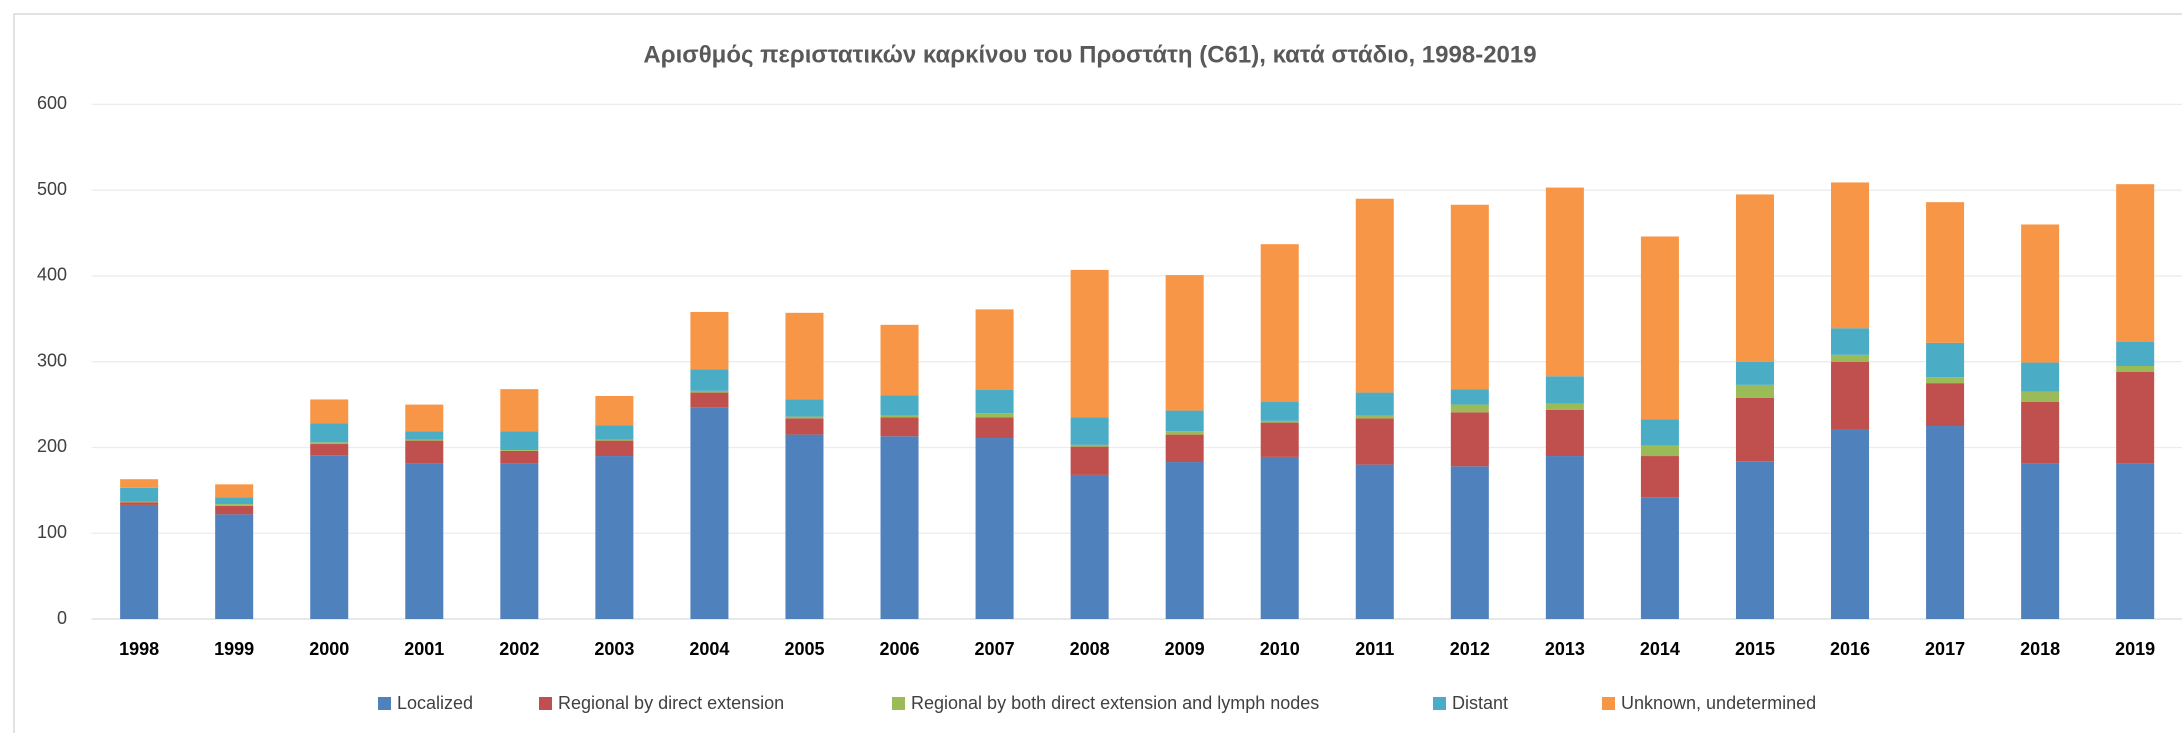 This screenshot has height=733, width=2182. I want to click on y-tick-label: 600, so click(52, 103).